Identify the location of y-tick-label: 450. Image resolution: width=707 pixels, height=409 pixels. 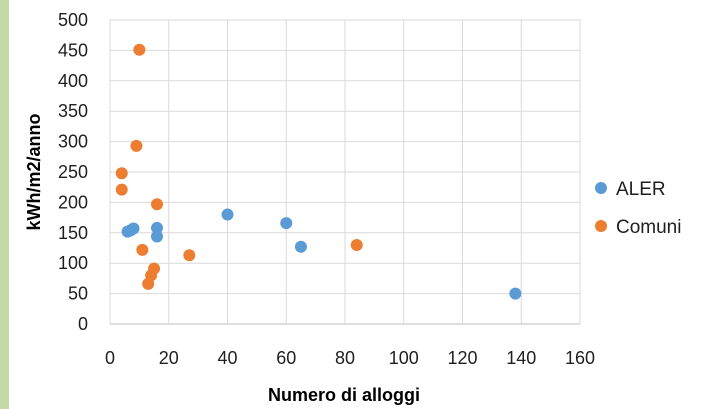
(73, 50).